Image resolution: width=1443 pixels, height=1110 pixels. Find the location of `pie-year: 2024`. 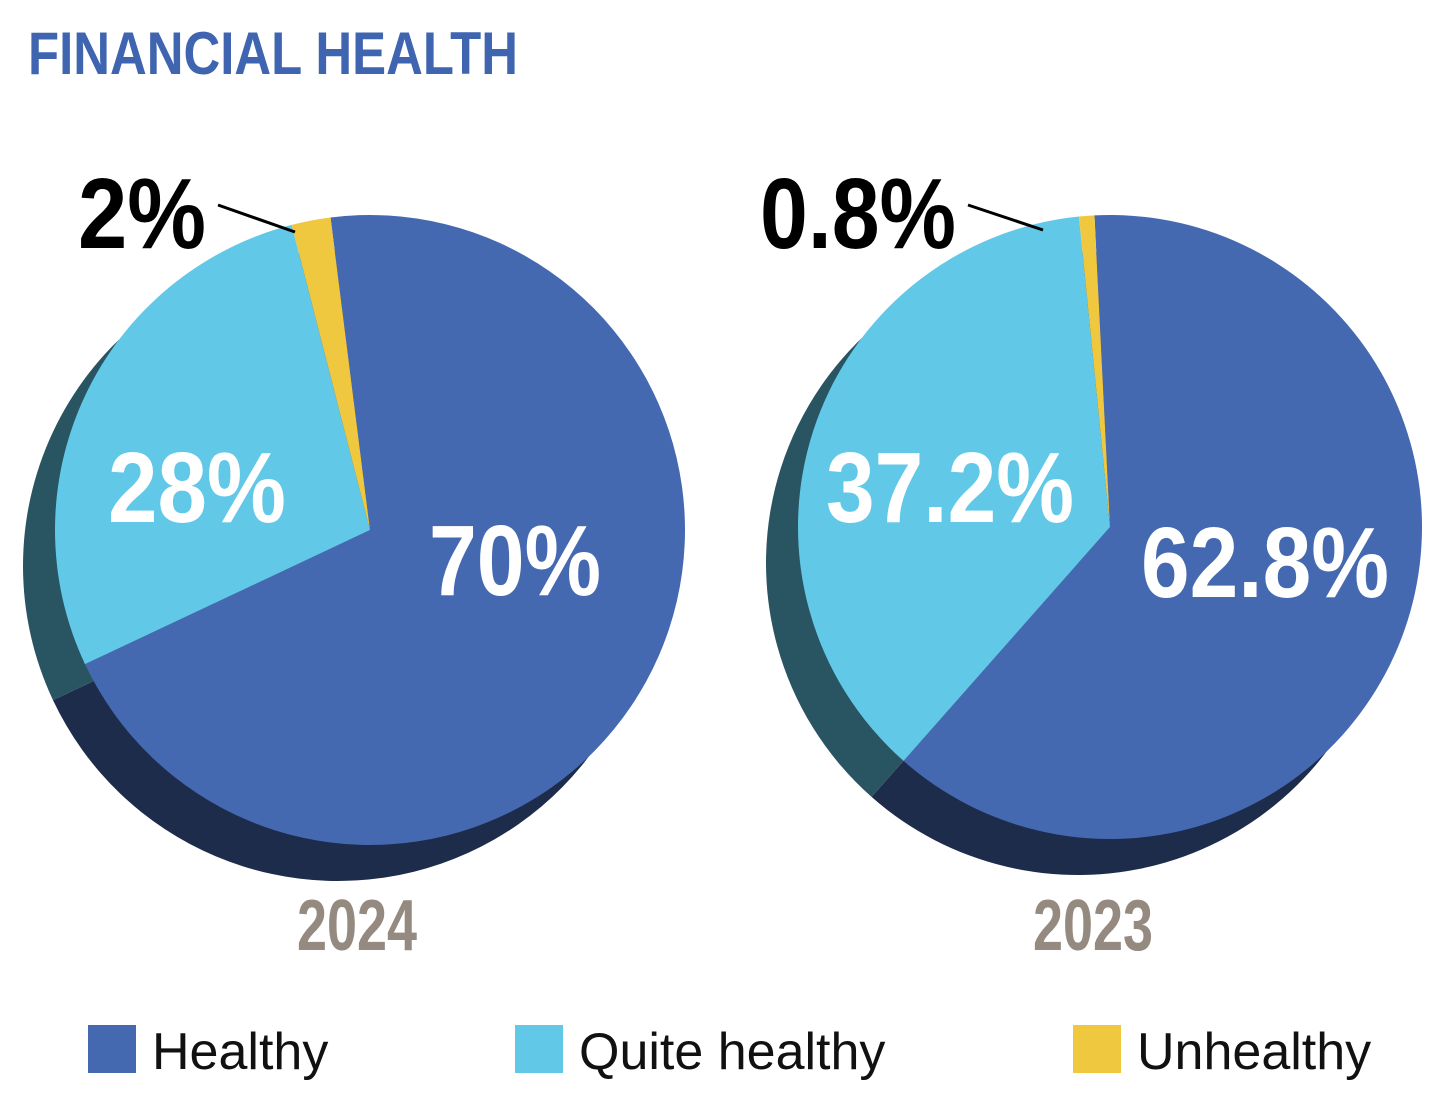

pie-year: 2024 is located at coordinates (357, 926).